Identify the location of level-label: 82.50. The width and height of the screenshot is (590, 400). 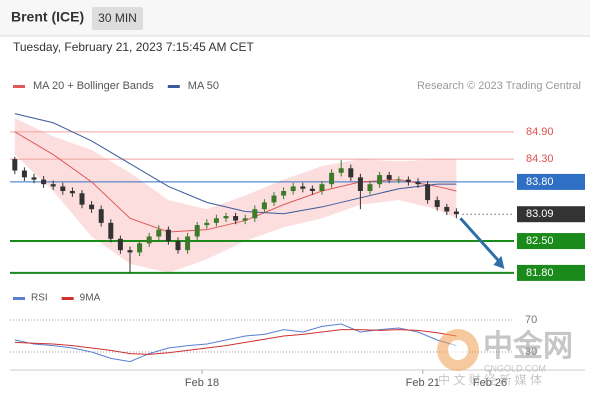
(540, 241).